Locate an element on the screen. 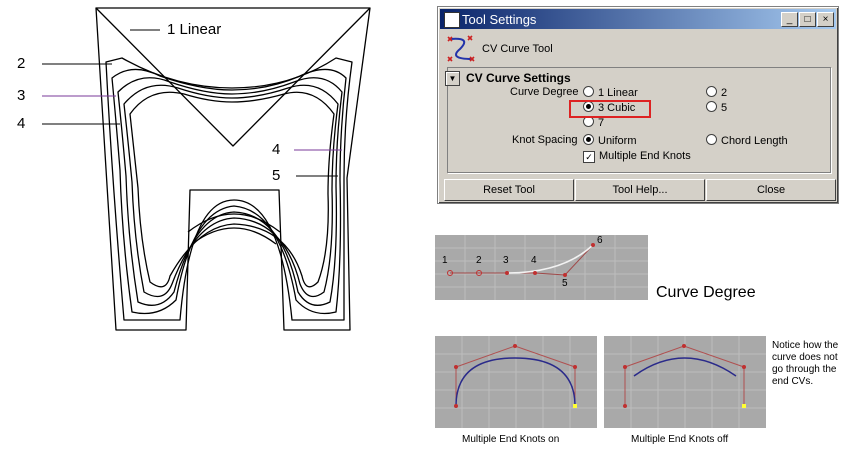  label-1-linear: 1 Linear is located at coordinates (194, 29).